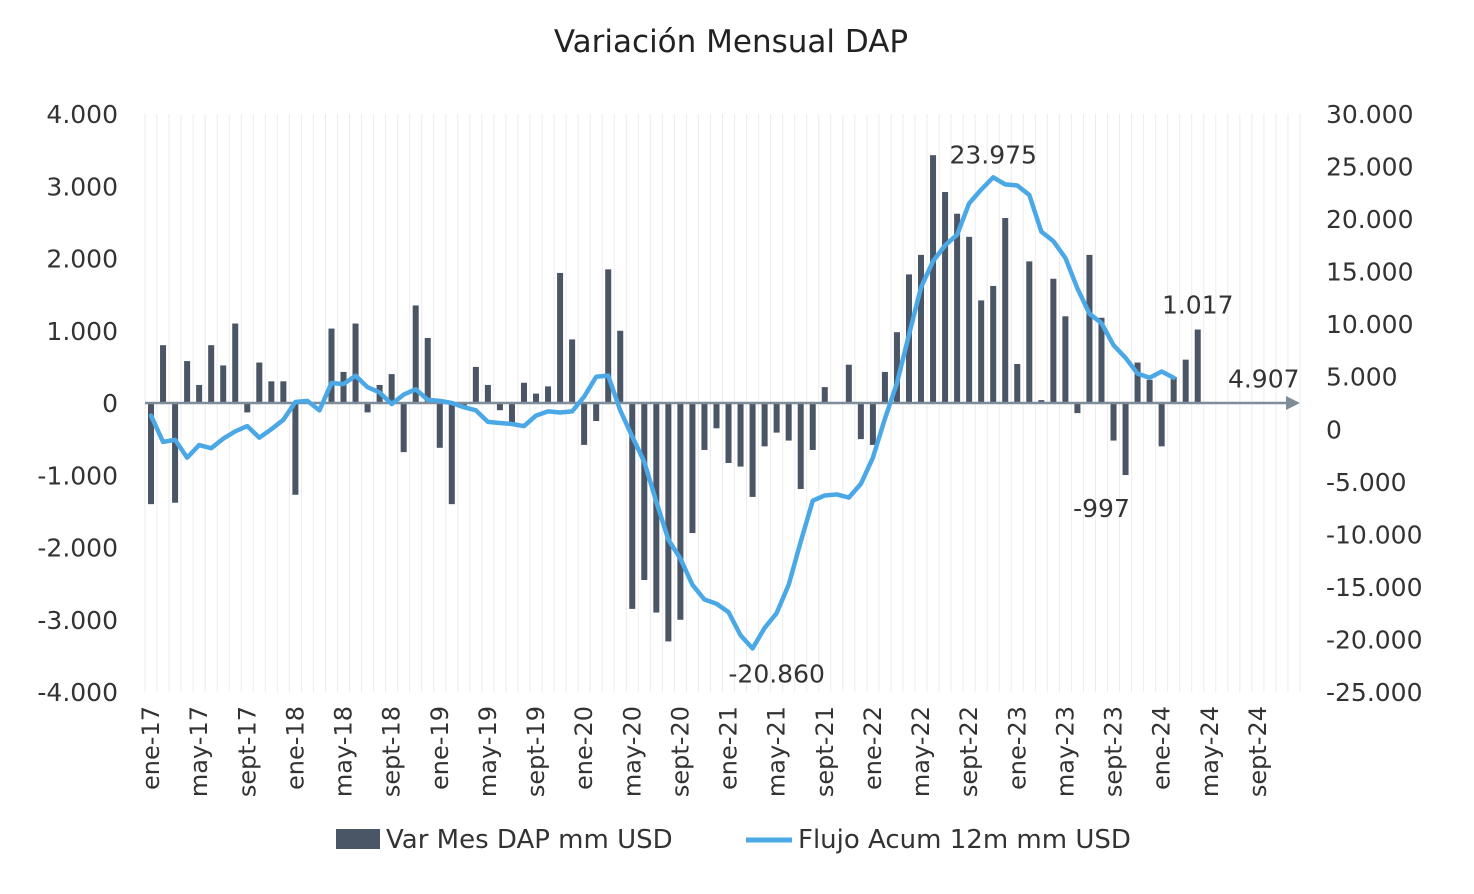 Image resolution: width=1474 pixels, height=894 pixels. What do you see at coordinates (921, 751) in the screenshot?
I see `x-tick-label: may-22` at bounding box center [921, 751].